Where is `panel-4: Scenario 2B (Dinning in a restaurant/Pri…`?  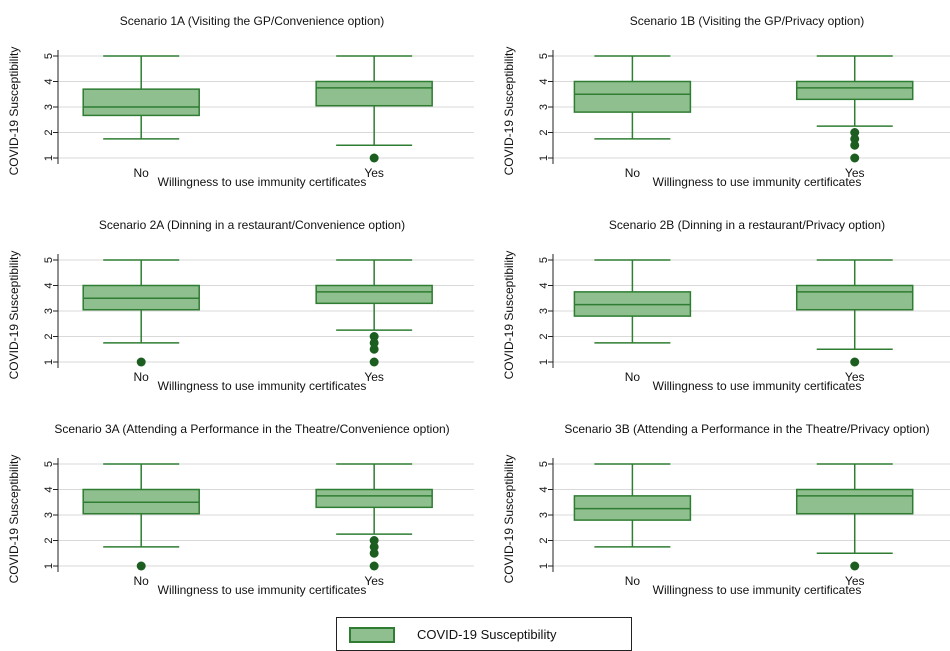
panel-4: Scenario 2B (Dinning in a restaurant/Pri… is located at coordinates (726, 305).